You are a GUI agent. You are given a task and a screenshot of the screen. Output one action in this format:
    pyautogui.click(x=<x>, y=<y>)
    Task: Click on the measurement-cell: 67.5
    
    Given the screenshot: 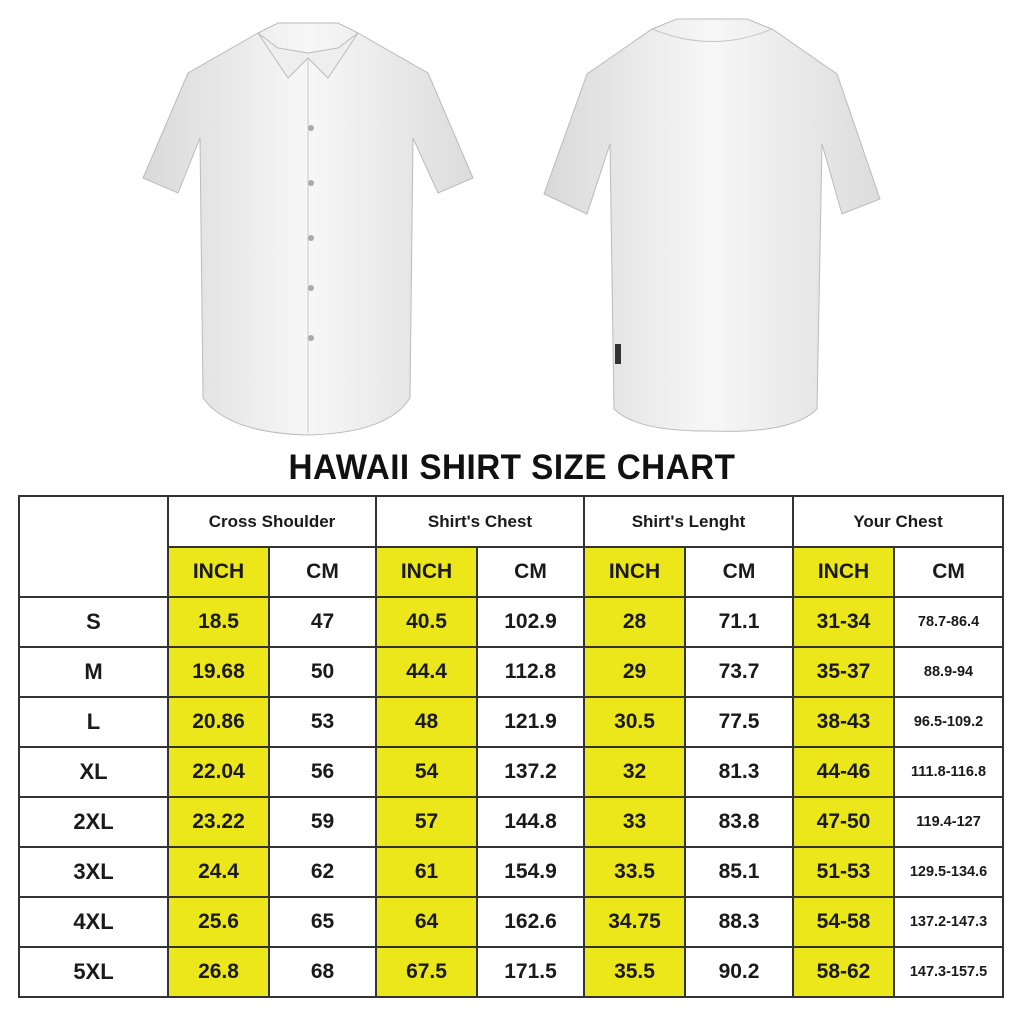 What is the action you would take?
    pyautogui.click(x=426, y=972)
    